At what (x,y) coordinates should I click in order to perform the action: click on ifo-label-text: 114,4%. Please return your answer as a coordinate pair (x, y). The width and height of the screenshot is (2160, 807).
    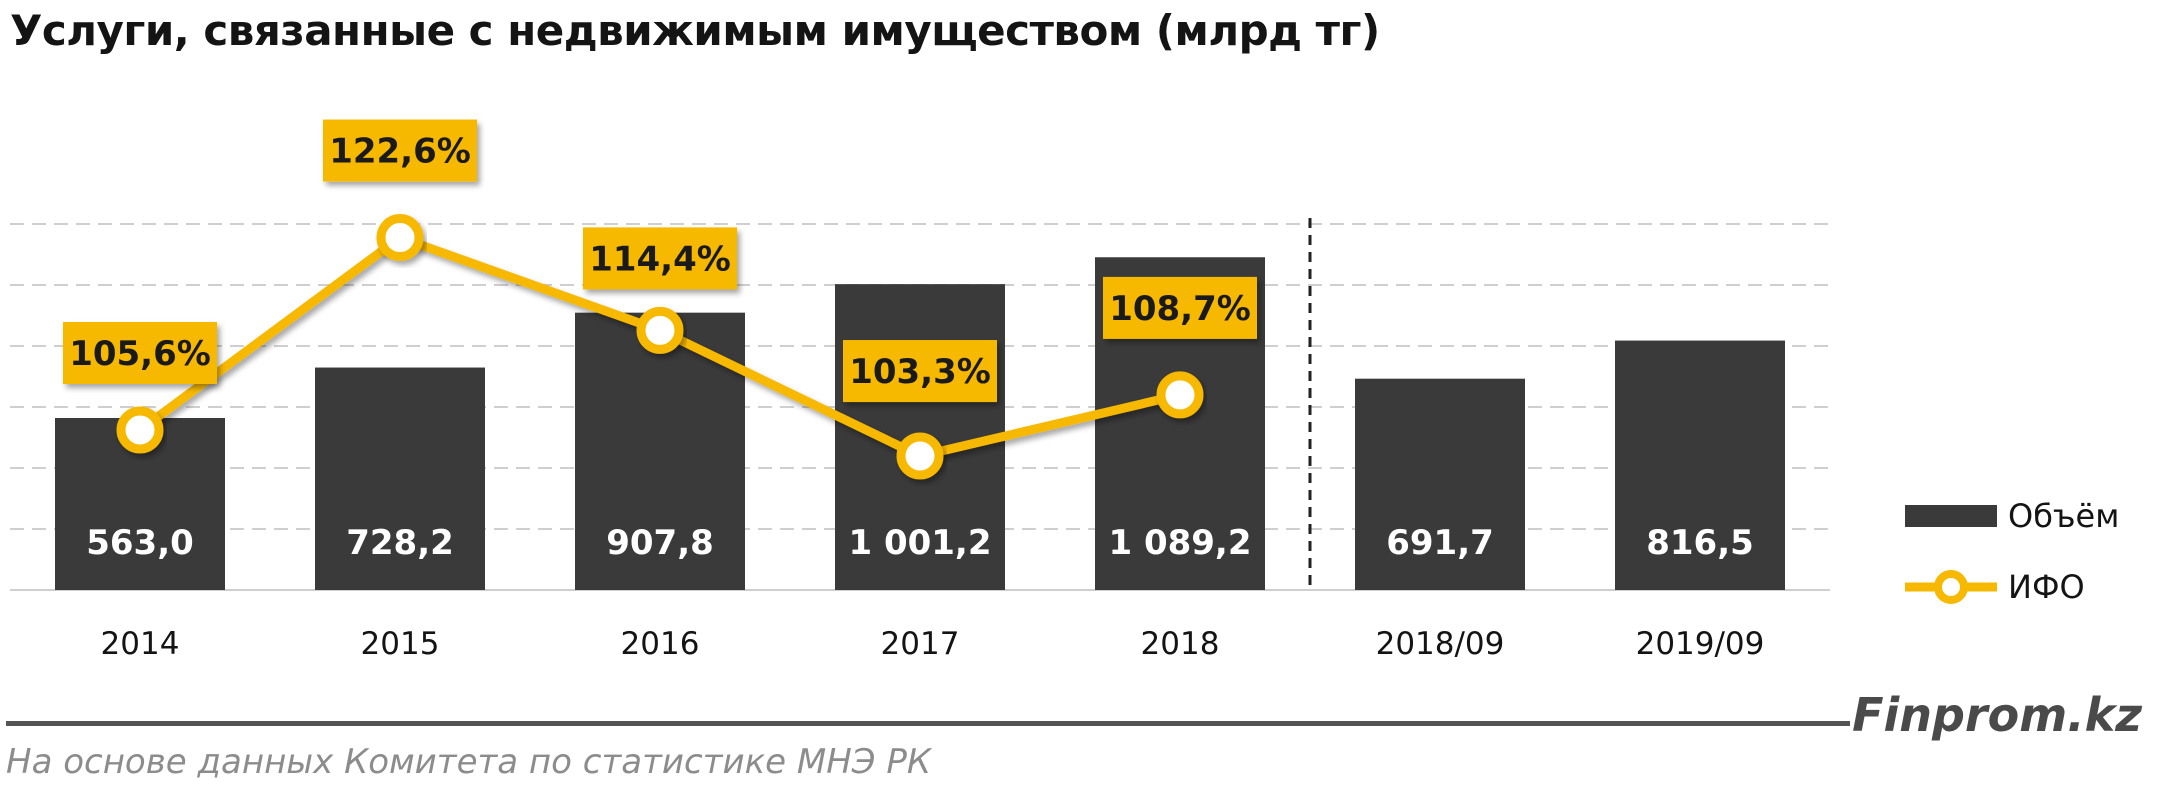
    Looking at the image, I should click on (660, 259).